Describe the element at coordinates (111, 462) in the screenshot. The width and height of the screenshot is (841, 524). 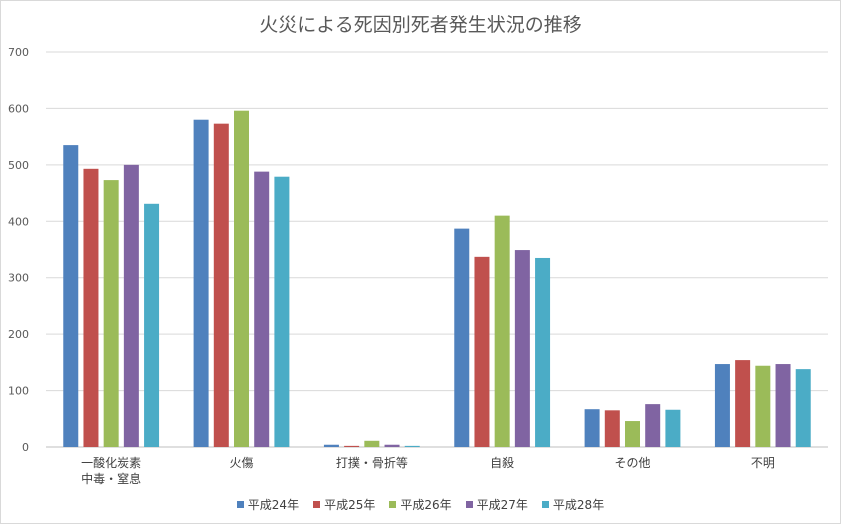
I see `x-tick-label: 一酸化炭素` at that location.